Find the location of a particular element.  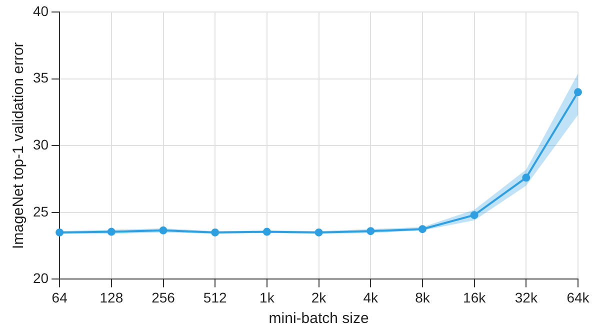

x-tick-label: 4k is located at coordinates (371, 297).